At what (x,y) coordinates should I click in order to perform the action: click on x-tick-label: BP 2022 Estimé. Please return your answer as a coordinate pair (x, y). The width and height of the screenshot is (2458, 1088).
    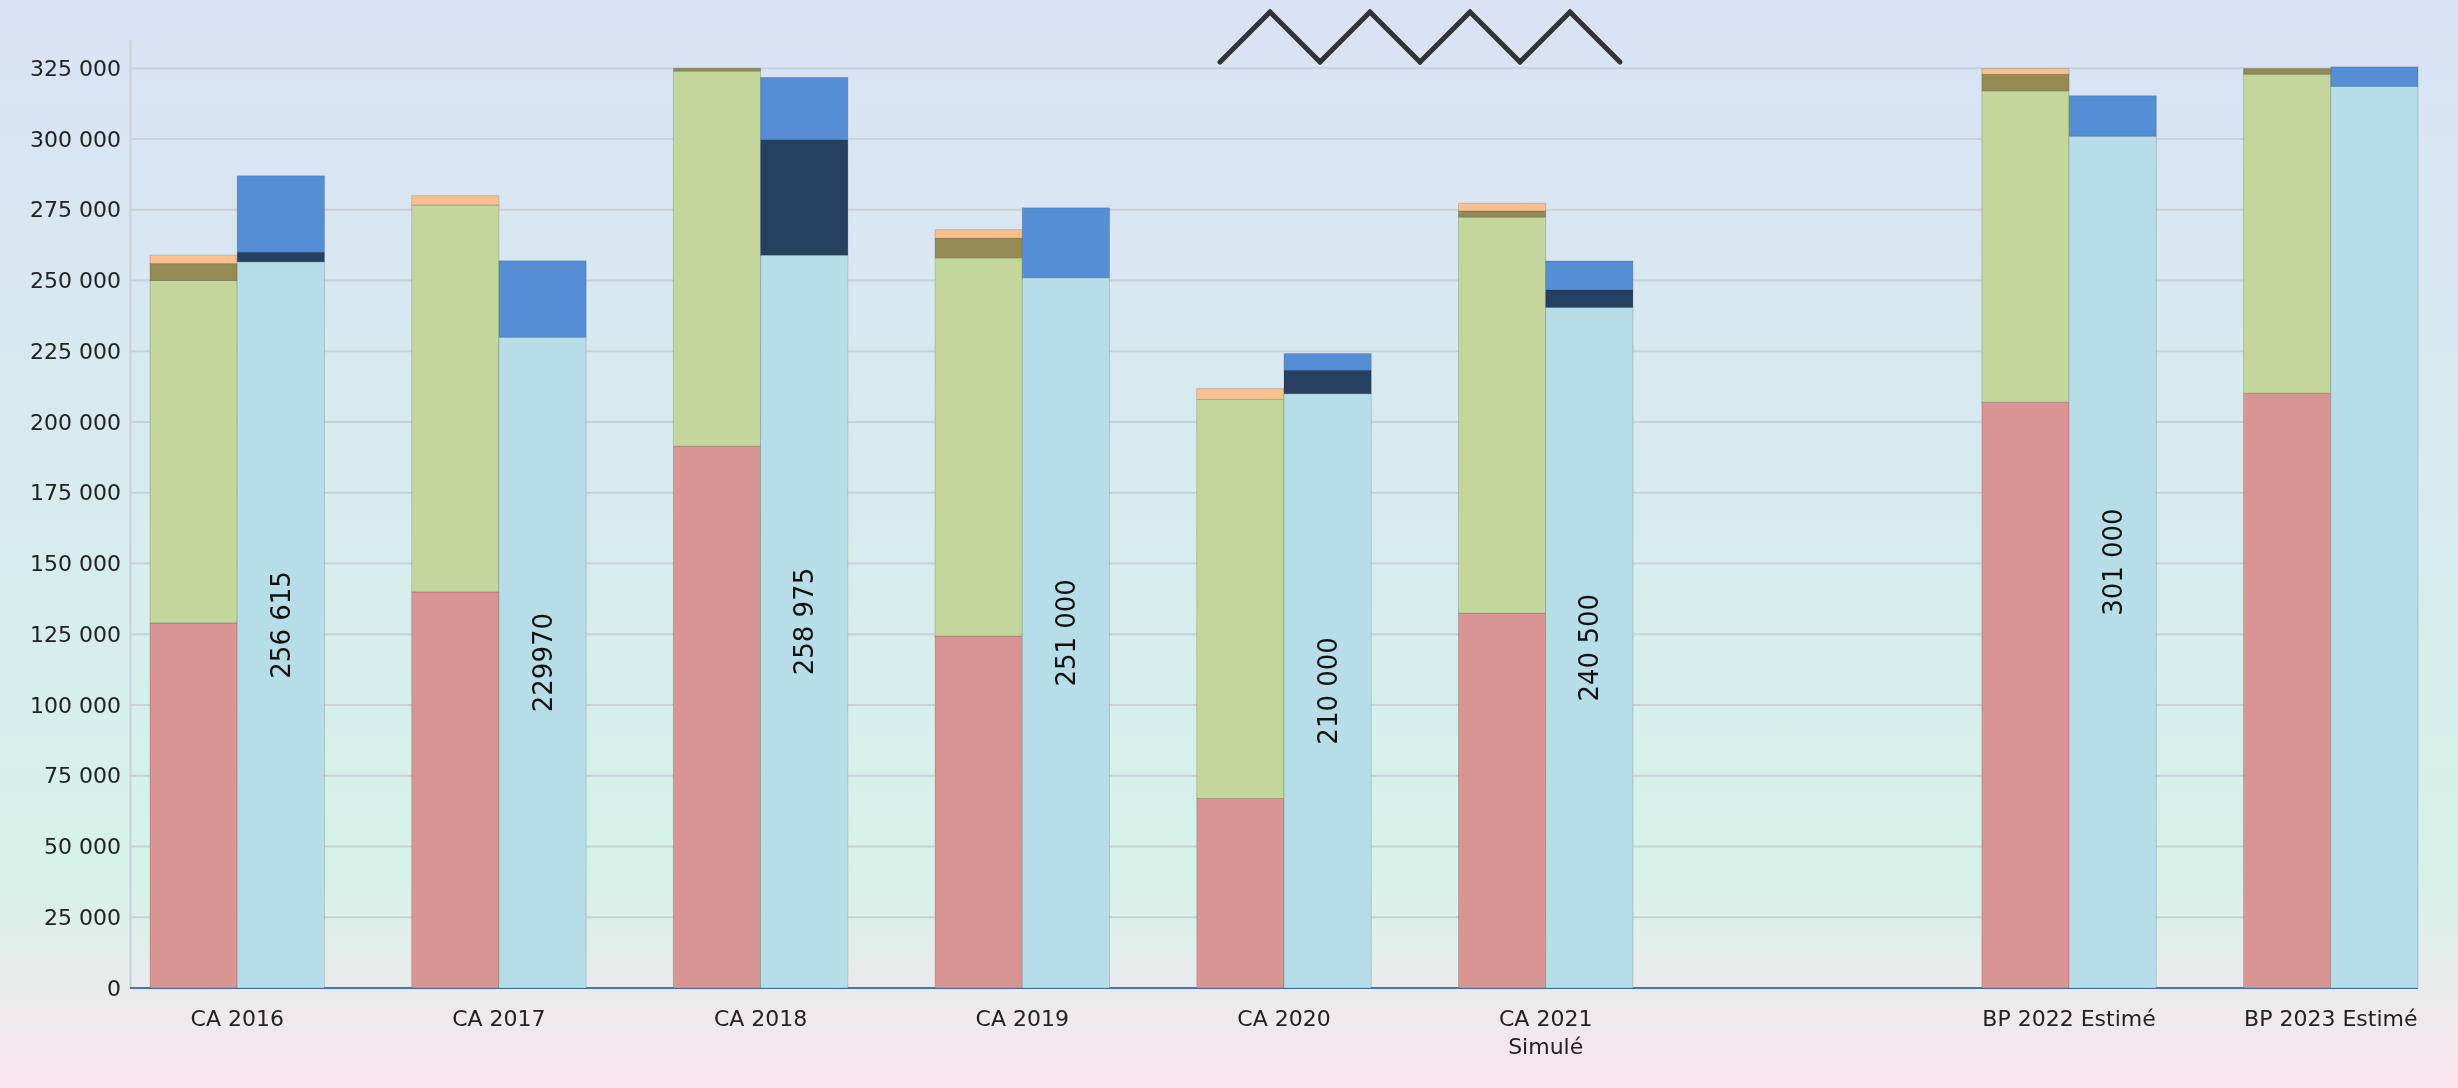
    Looking at the image, I should click on (2069, 1018).